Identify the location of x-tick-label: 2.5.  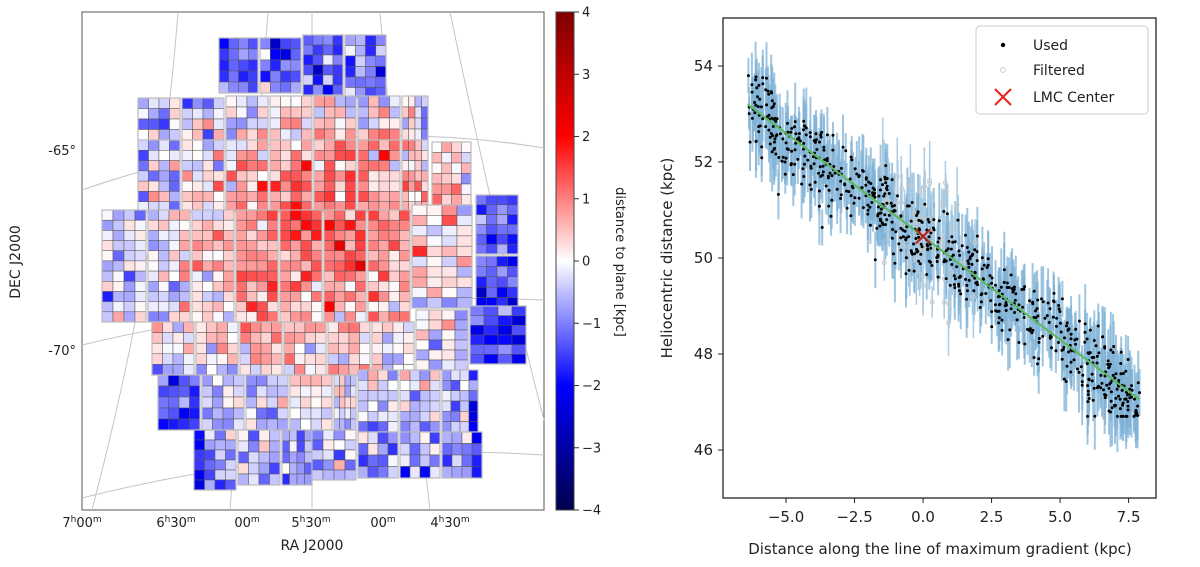
(992, 517).